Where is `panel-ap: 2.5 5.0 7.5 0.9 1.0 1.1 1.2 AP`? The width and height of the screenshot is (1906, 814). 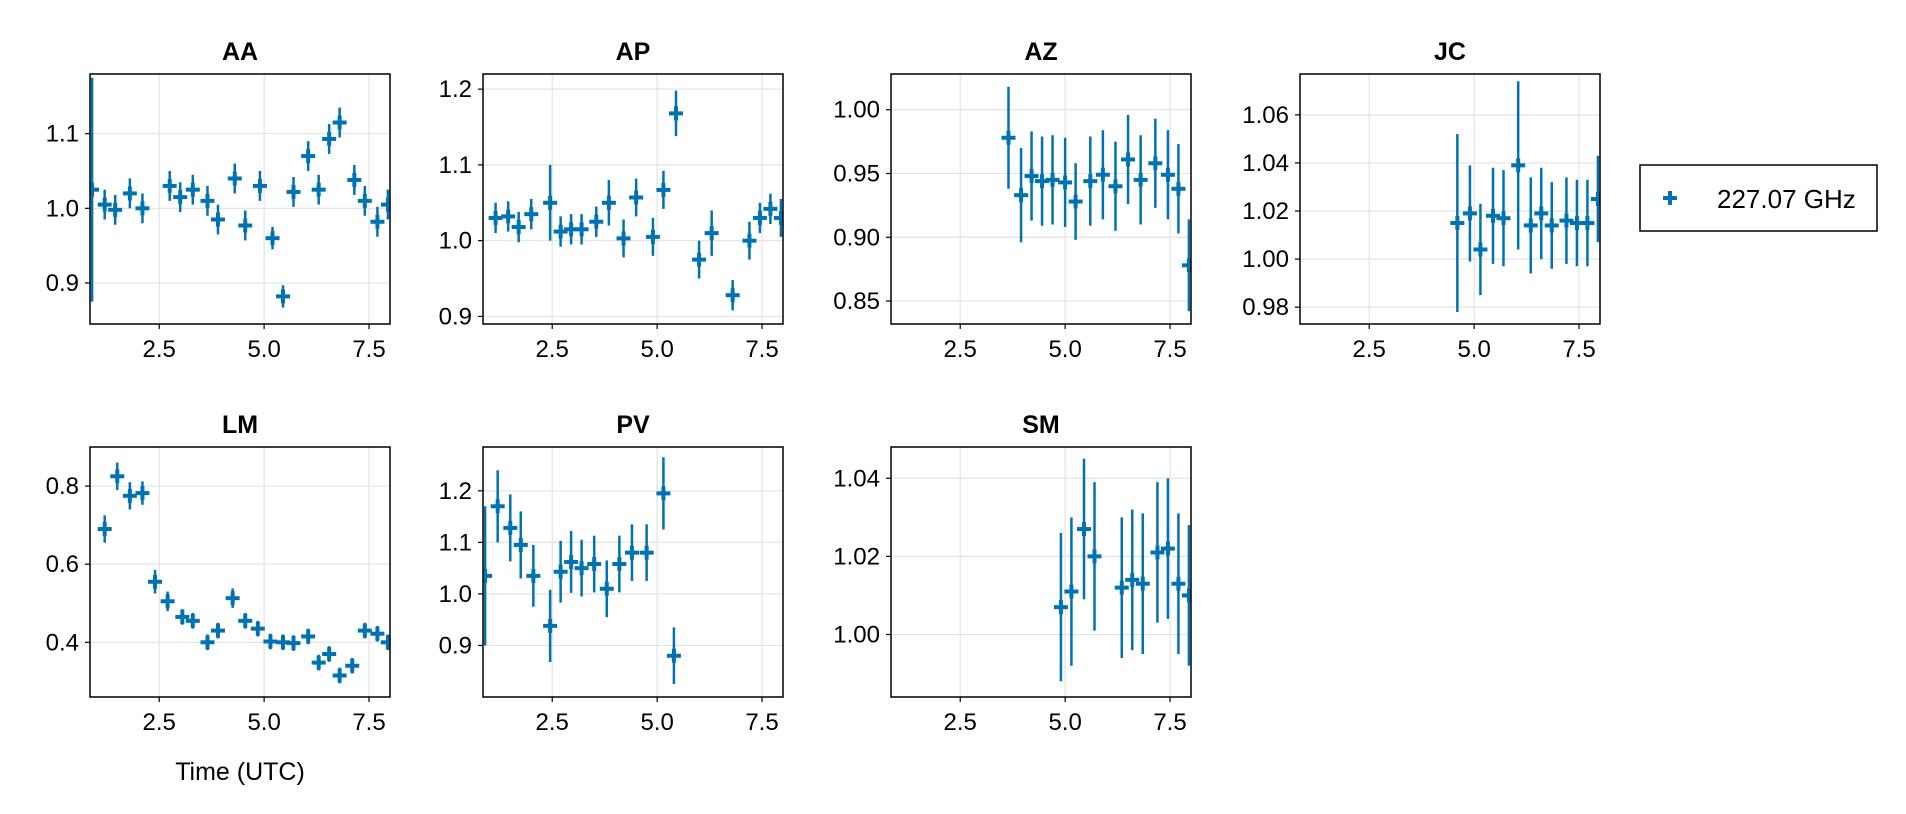 panel-ap: 2.5 5.0 7.5 0.9 1.0 1.1 1.2 AP is located at coordinates (611, 200).